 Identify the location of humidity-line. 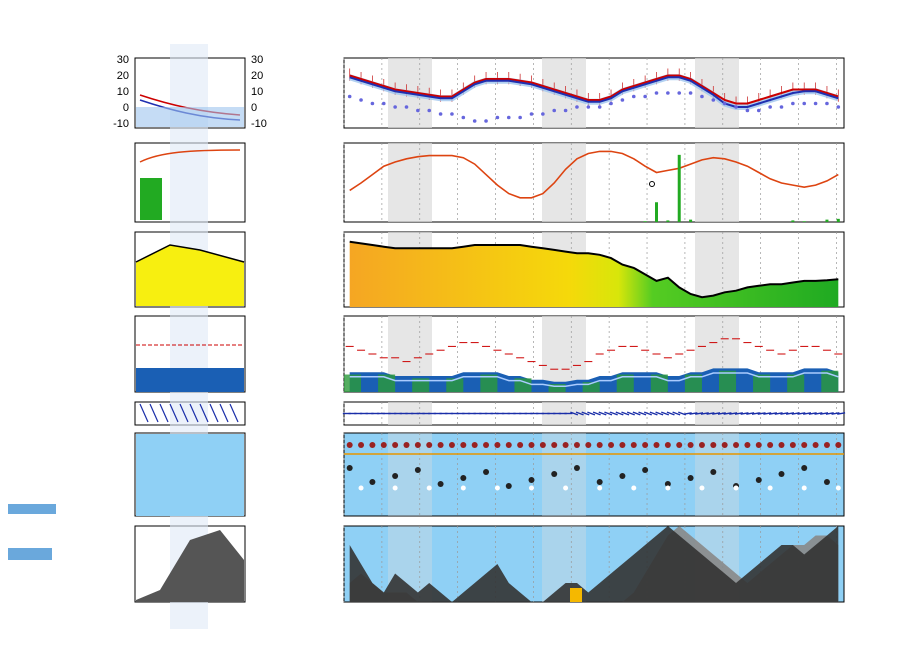
(594, 174).